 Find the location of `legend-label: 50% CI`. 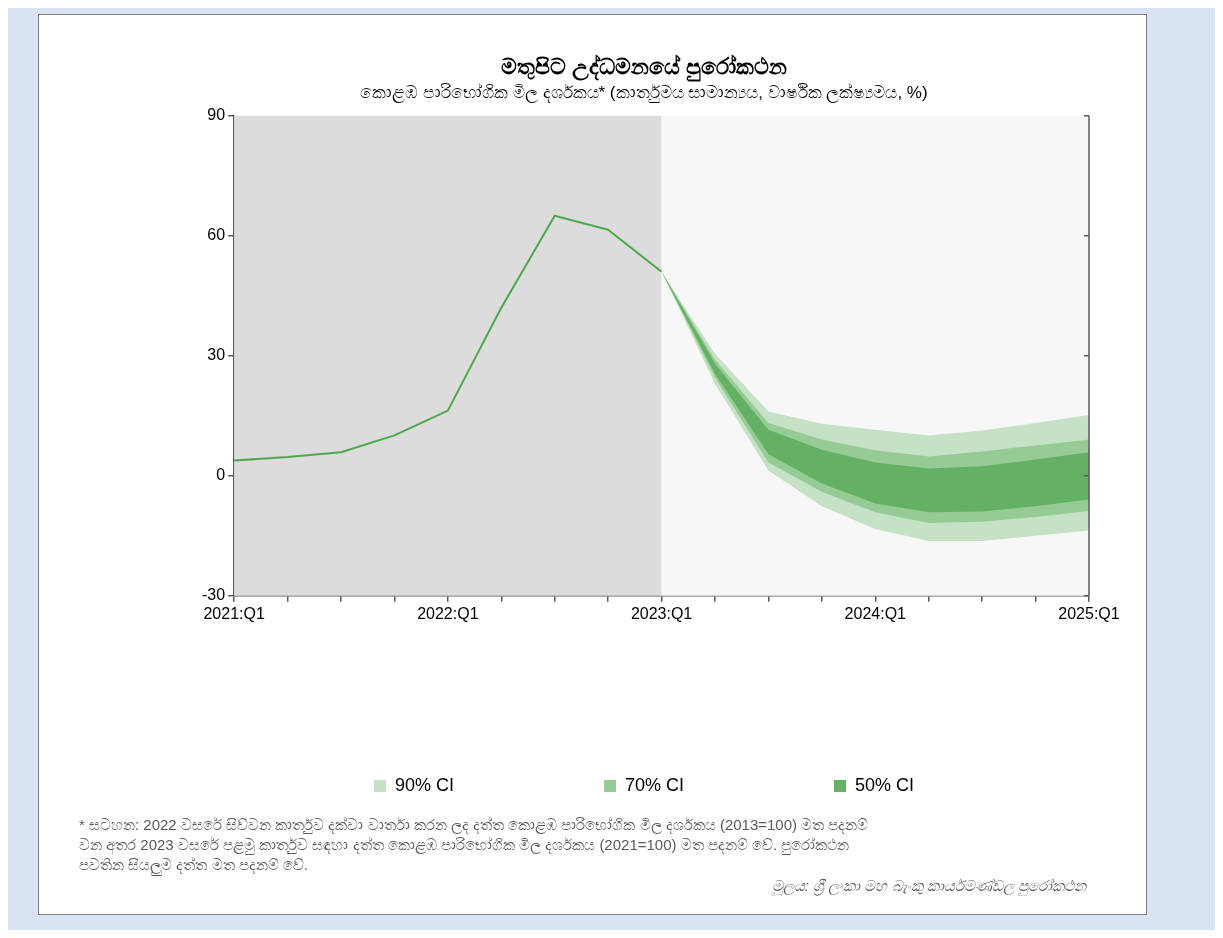

legend-label: 50% CI is located at coordinates (885, 784).